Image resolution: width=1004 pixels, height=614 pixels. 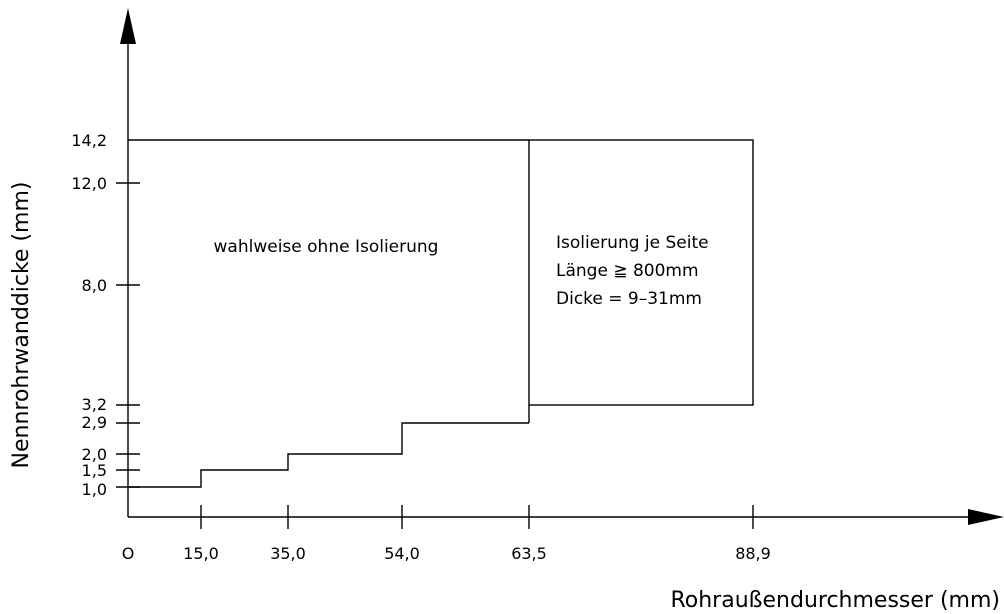 What do you see at coordinates (288, 553) in the screenshot?
I see `x-tick-label: 35,0` at bounding box center [288, 553].